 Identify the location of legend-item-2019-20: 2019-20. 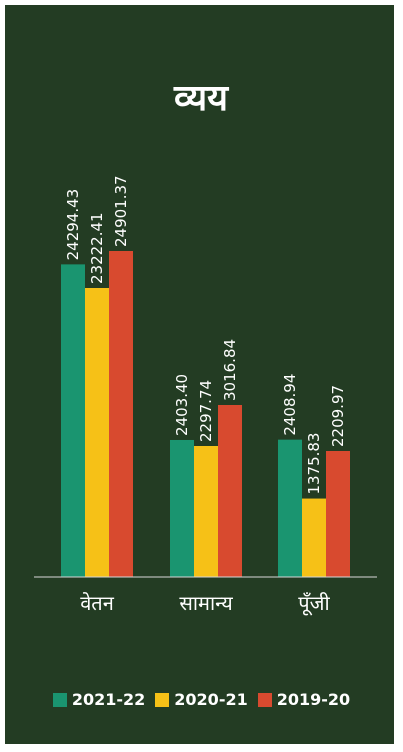
(304, 699).